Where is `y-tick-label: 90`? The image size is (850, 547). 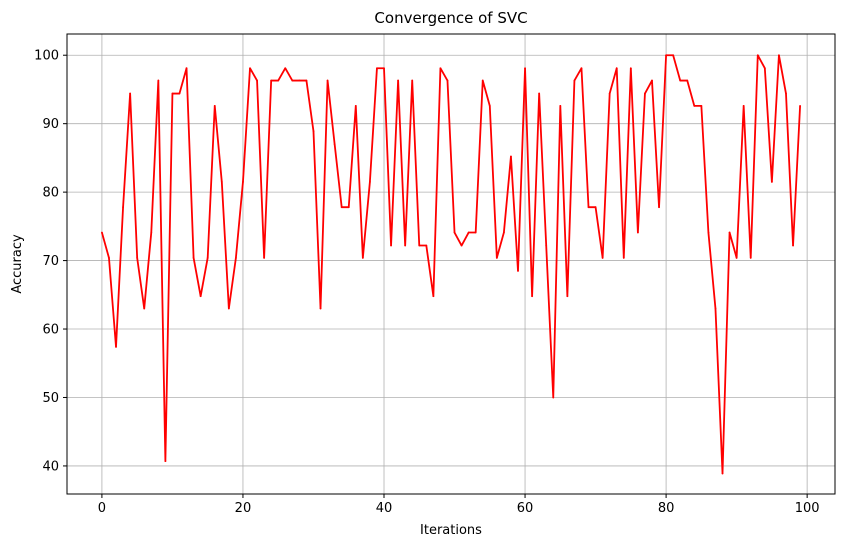
y-tick-label: 90 is located at coordinates (50, 124).